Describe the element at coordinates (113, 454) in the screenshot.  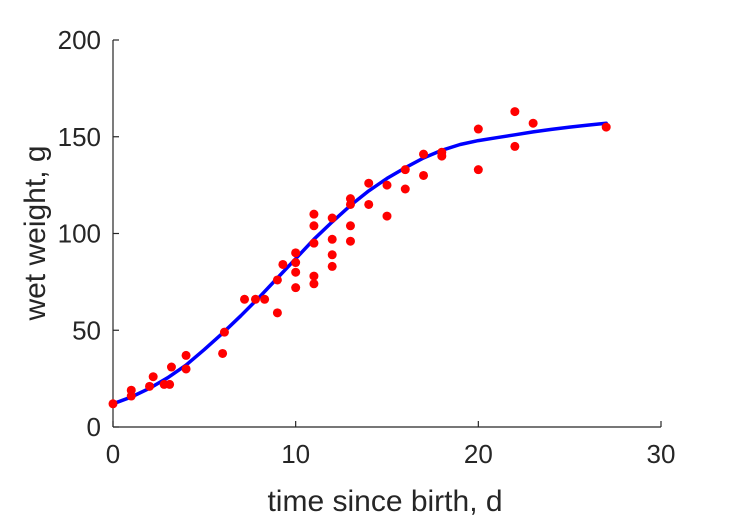
I see `x-tick-label: 0` at that location.